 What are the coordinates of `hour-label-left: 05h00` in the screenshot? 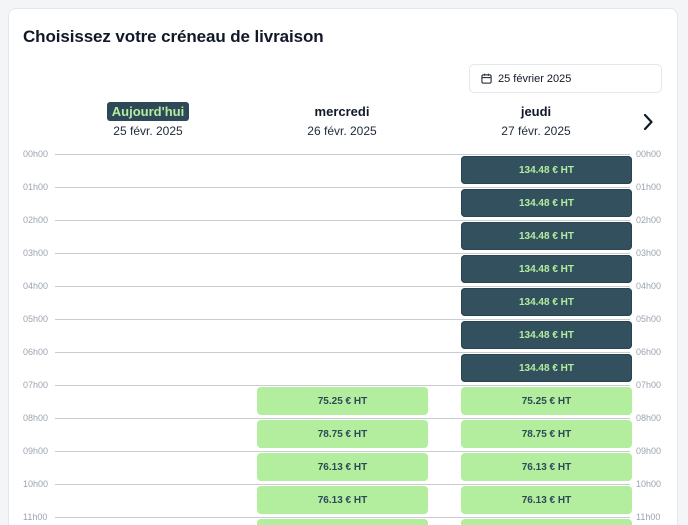 It's located at (36, 319).